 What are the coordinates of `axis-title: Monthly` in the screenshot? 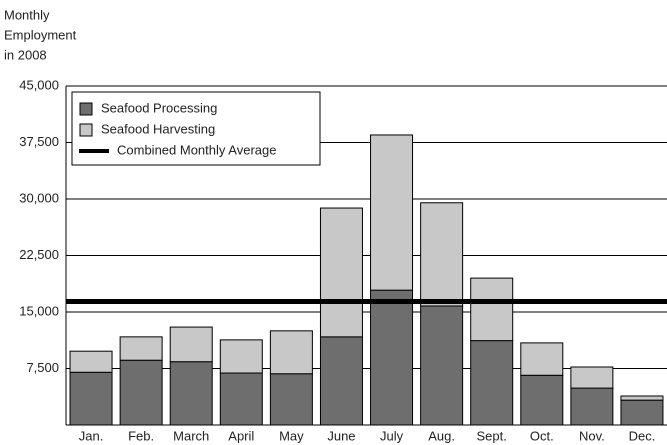 It's located at (27, 14).